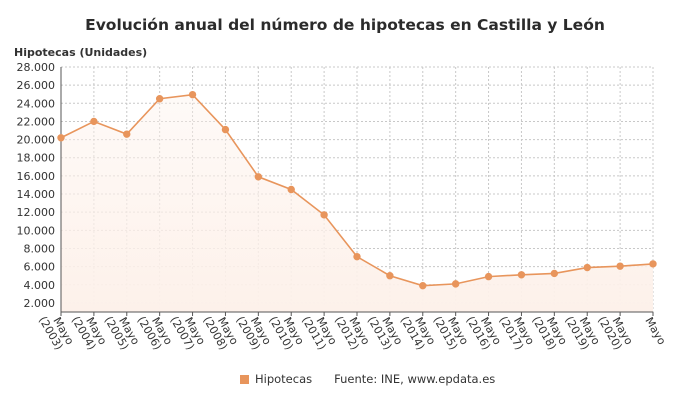 Image resolution: width=690 pixels, height=406 pixels. I want to click on x-tick-label: Mayo(2006), so click(155, 330).